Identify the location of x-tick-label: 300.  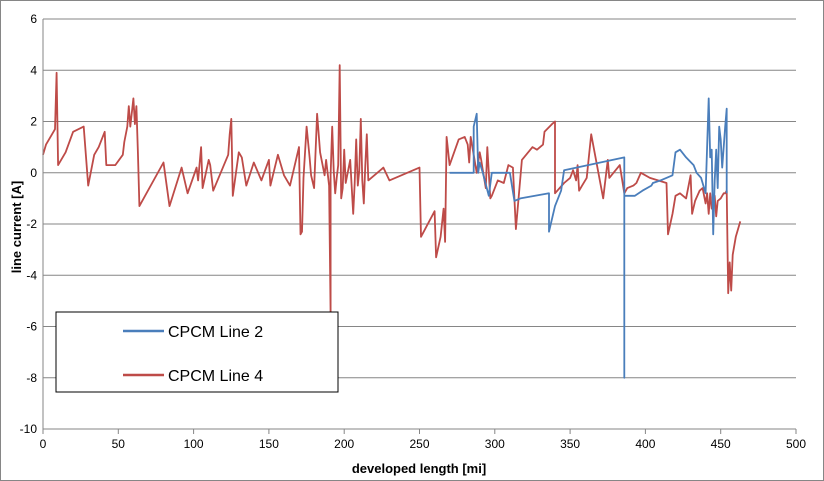
(495, 444).